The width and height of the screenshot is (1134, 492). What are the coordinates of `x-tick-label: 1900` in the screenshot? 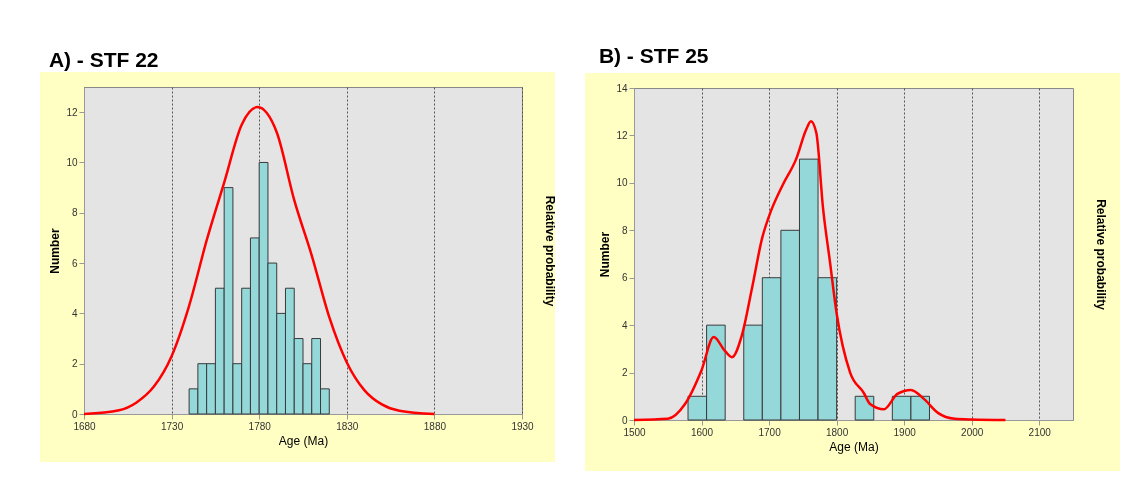 It's located at (905, 432).